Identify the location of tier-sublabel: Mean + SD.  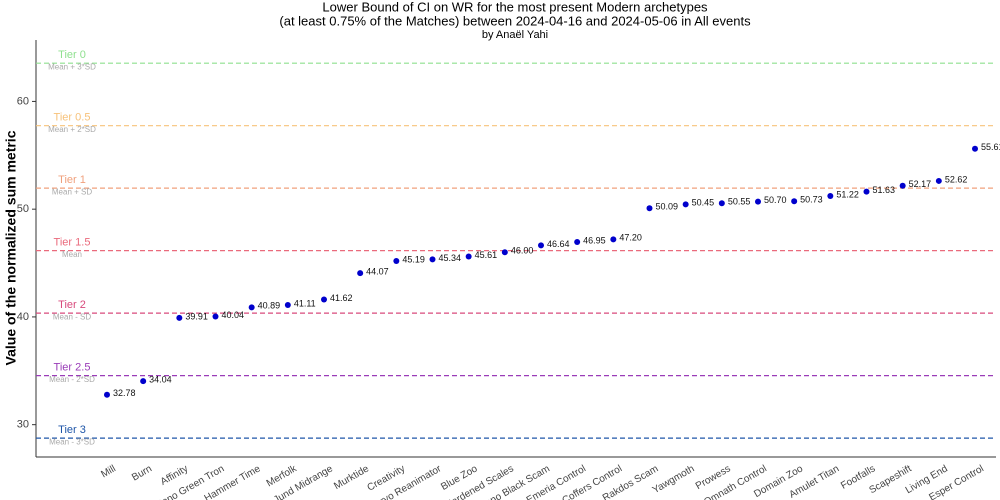
(72, 191).